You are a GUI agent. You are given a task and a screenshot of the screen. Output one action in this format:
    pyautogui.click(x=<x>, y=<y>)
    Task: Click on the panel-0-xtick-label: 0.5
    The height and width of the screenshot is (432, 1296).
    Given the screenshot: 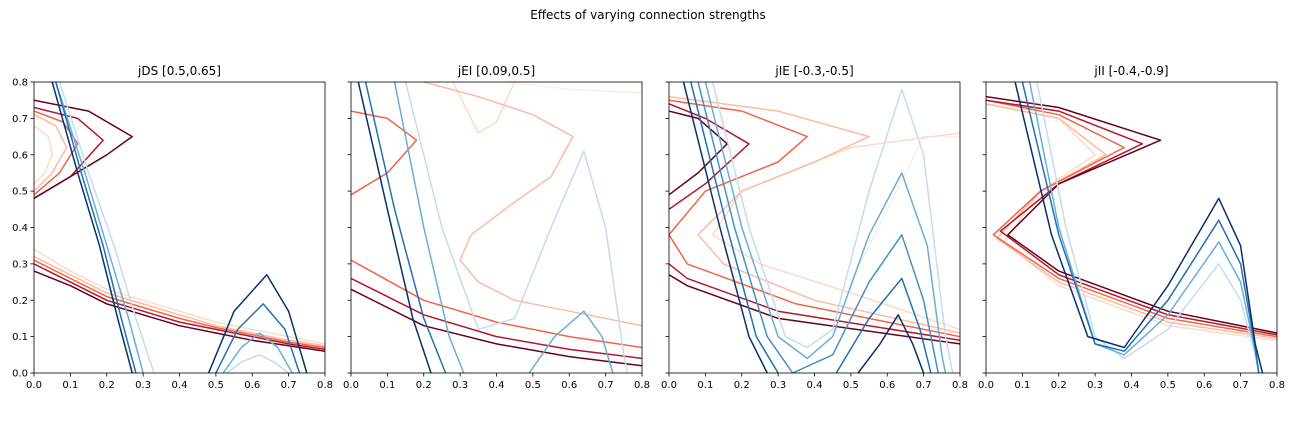 What is the action you would take?
    pyautogui.click(x=216, y=385)
    